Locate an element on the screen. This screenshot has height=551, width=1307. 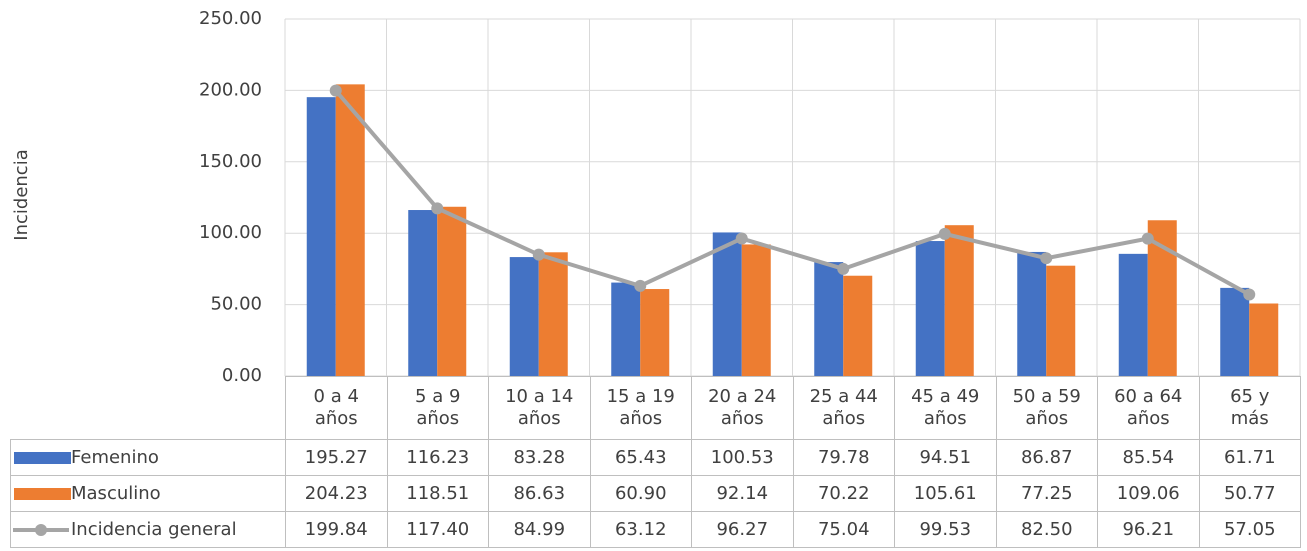
value-cell: 195.27 is located at coordinates (336, 457).